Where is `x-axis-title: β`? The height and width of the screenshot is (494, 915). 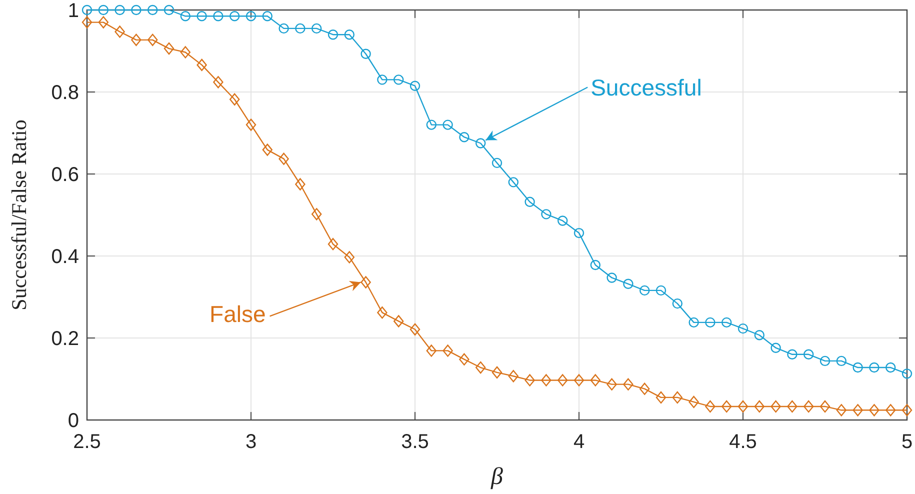
x-axis-title: β is located at coordinates (497, 477).